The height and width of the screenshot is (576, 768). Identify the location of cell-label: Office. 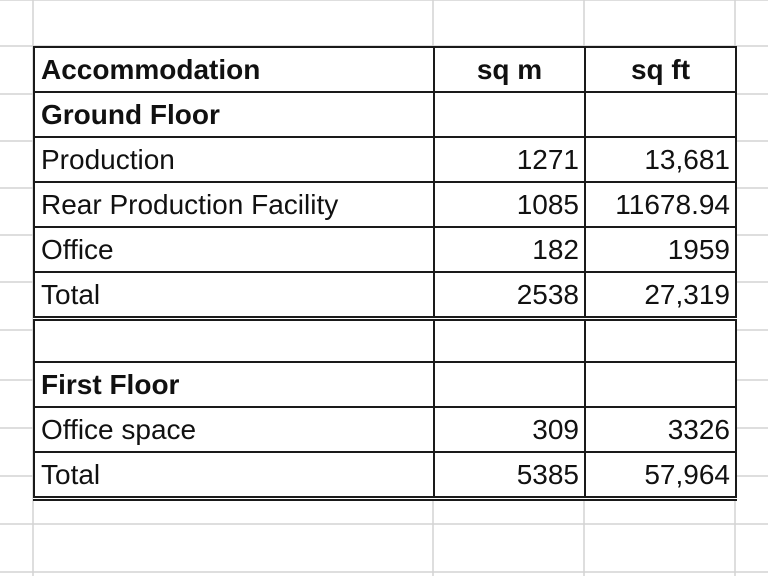
(234, 249).